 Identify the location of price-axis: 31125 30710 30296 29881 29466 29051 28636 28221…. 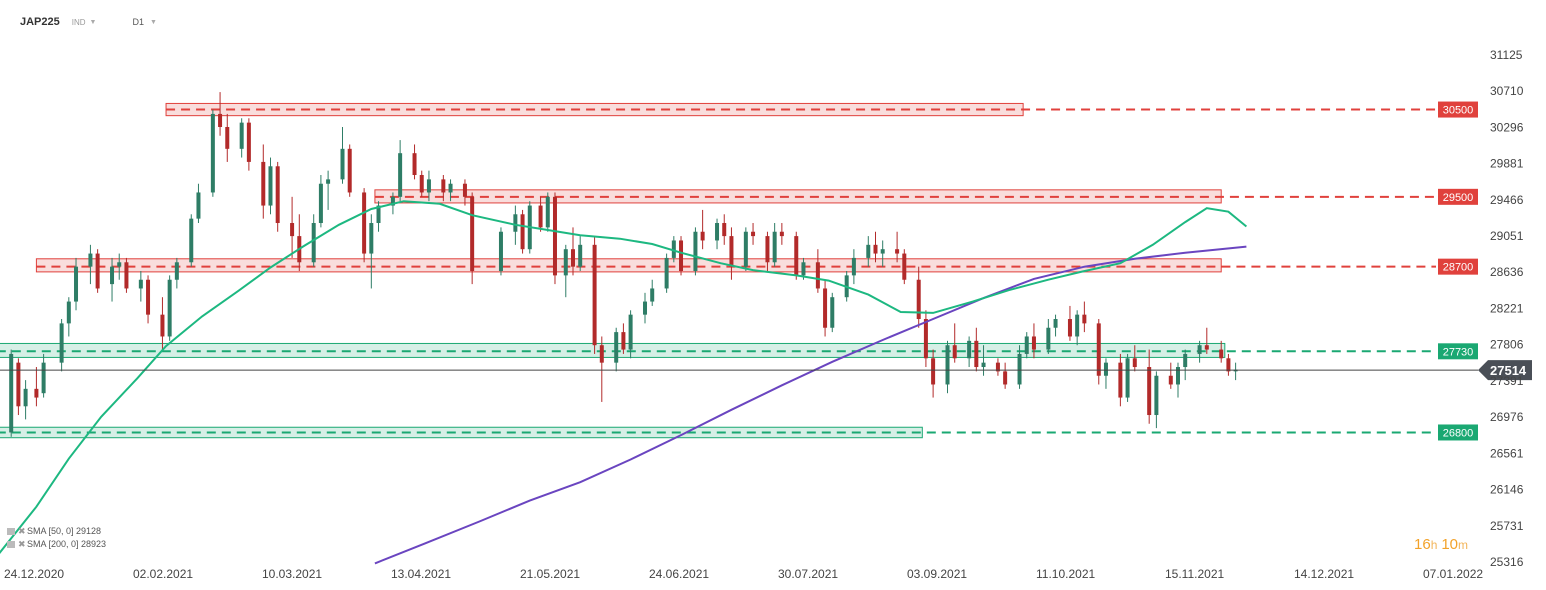
(1507, 308).